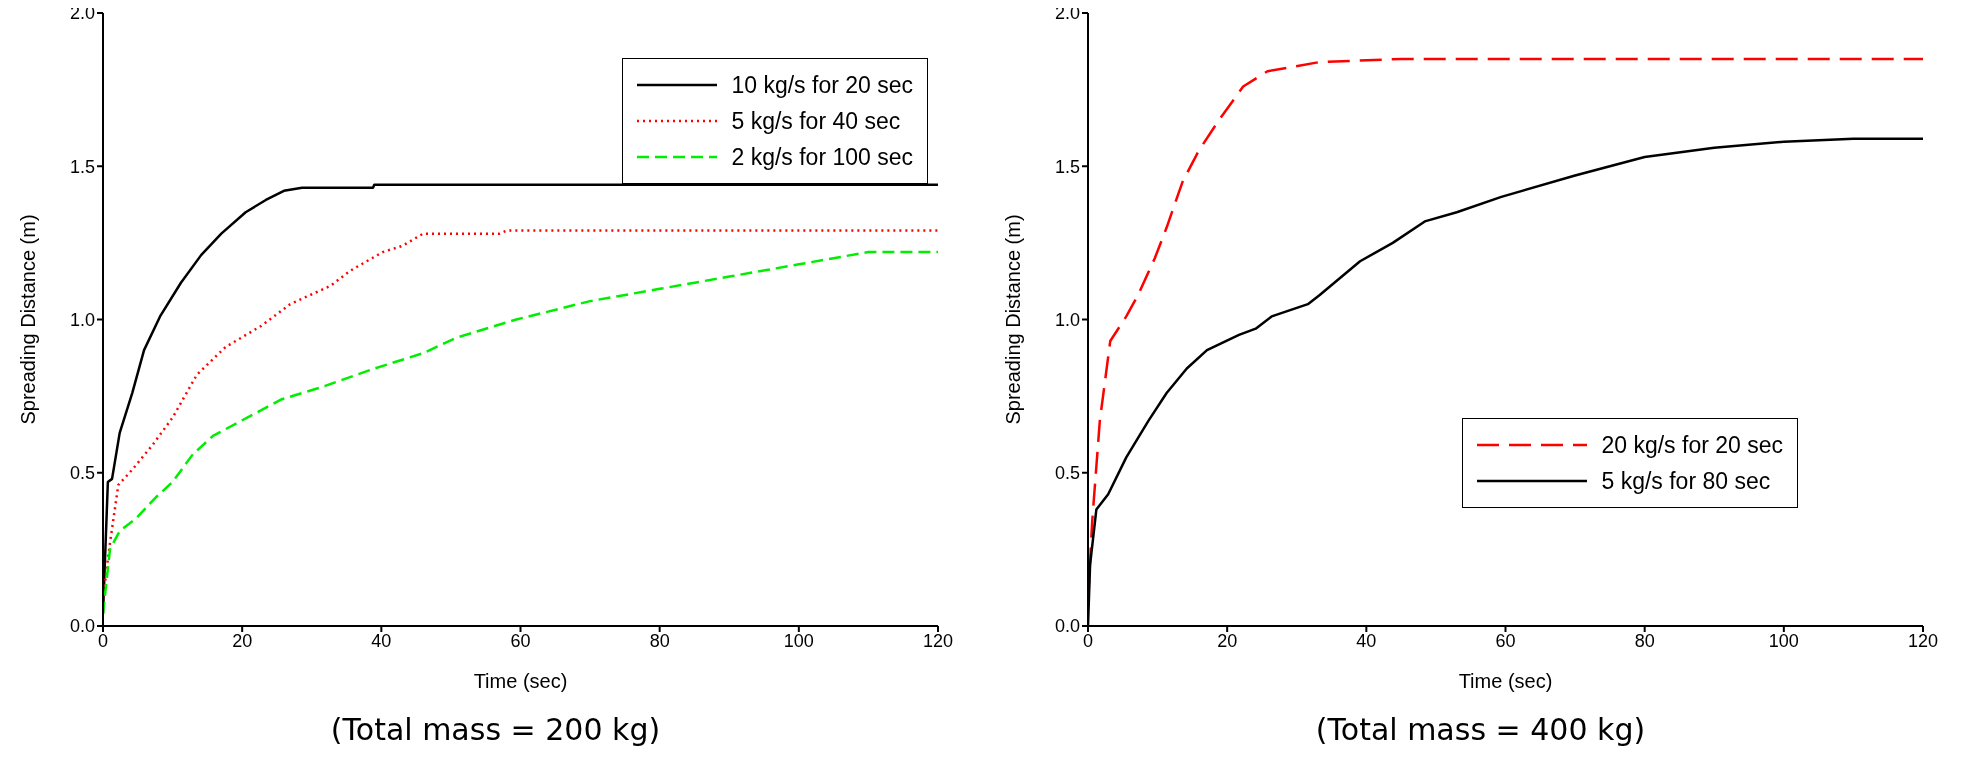  What do you see at coordinates (1480, 729) in the screenshot?
I see `text: (Total mass = 400 kg)` at bounding box center [1480, 729].